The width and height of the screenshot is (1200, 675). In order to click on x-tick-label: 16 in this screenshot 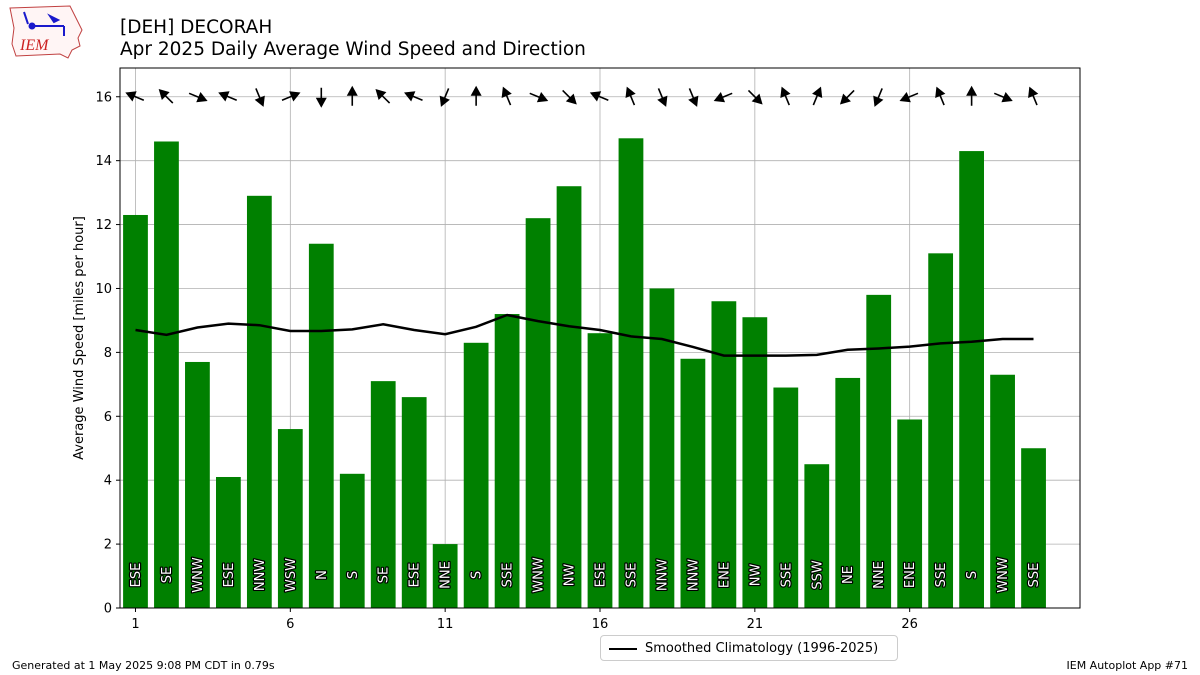, I will do `click(600, 624)`.